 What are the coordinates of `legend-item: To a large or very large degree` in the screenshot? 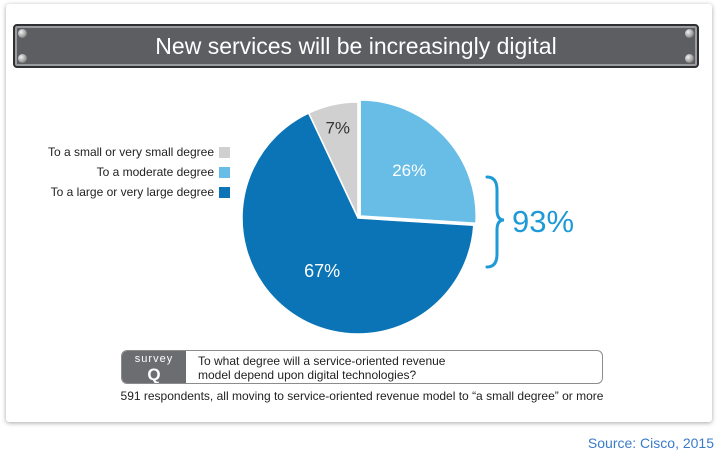 It's located at (124, 192).